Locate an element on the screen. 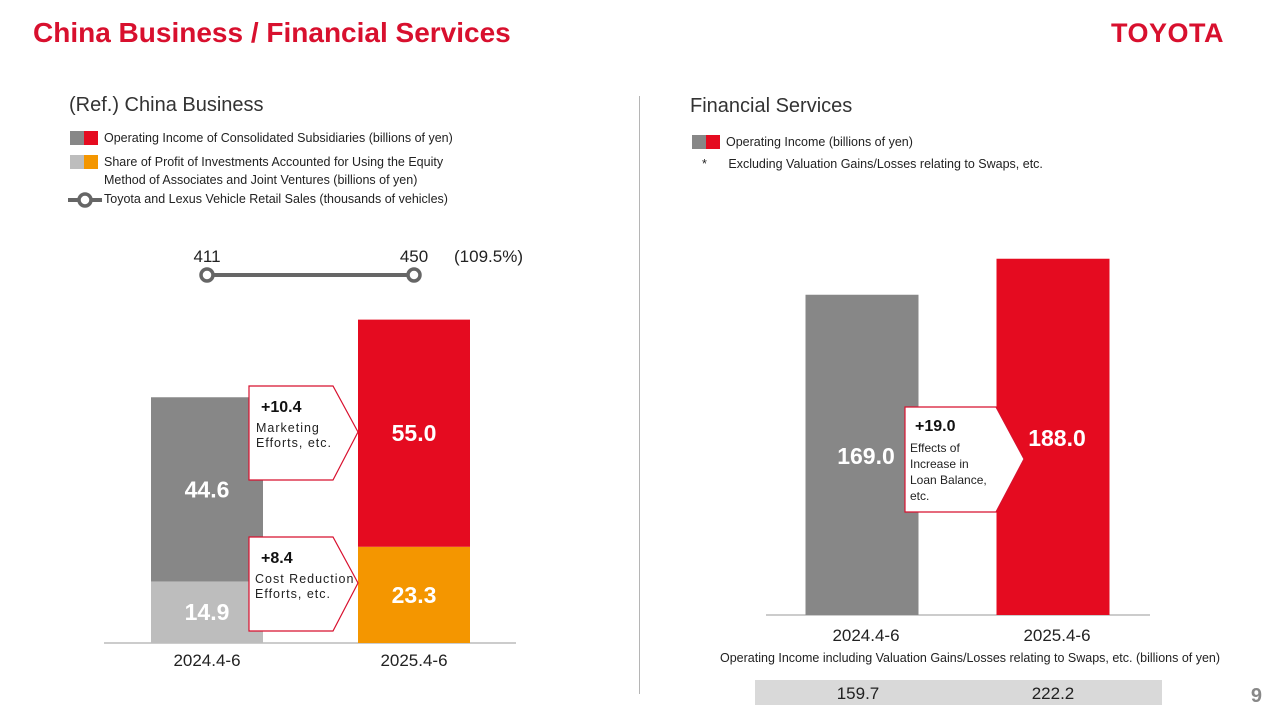 This screenshot has height=720, width=1280. bar-value-label: 23.3 is located at coordinates (414, 595).